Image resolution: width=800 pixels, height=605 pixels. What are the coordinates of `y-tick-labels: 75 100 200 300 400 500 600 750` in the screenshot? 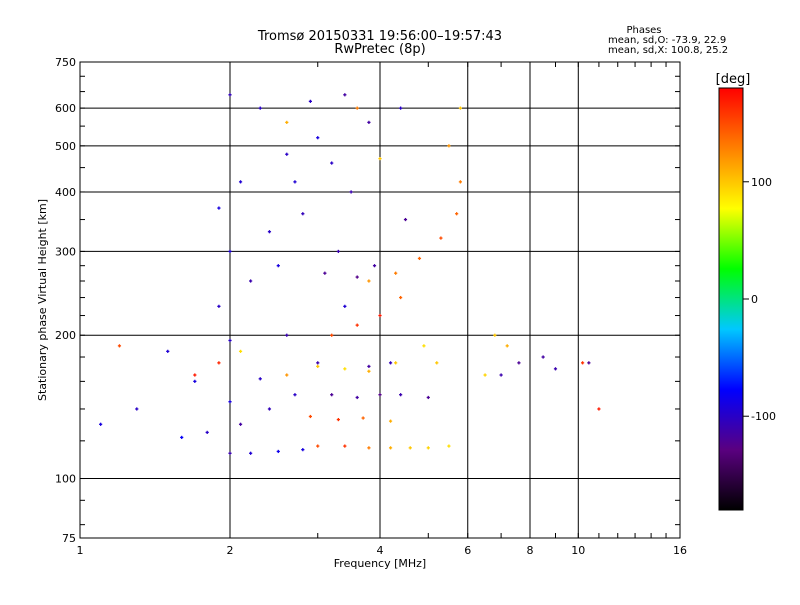 It's located at (65, 300).